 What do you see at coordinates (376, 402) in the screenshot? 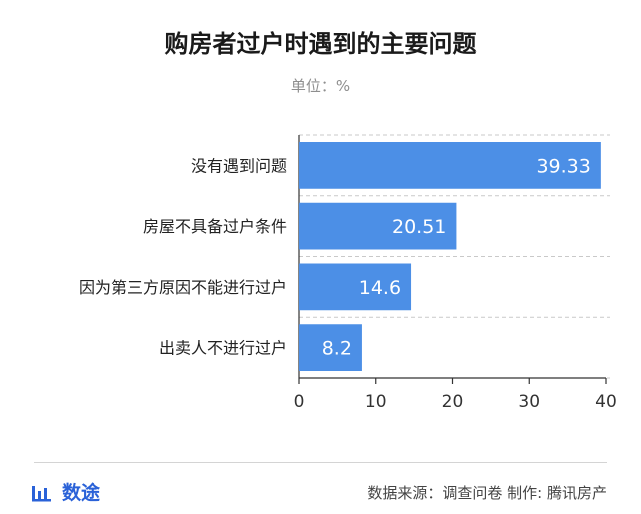
I see `x-tick-label: 10` at bounding box center [376, 402].